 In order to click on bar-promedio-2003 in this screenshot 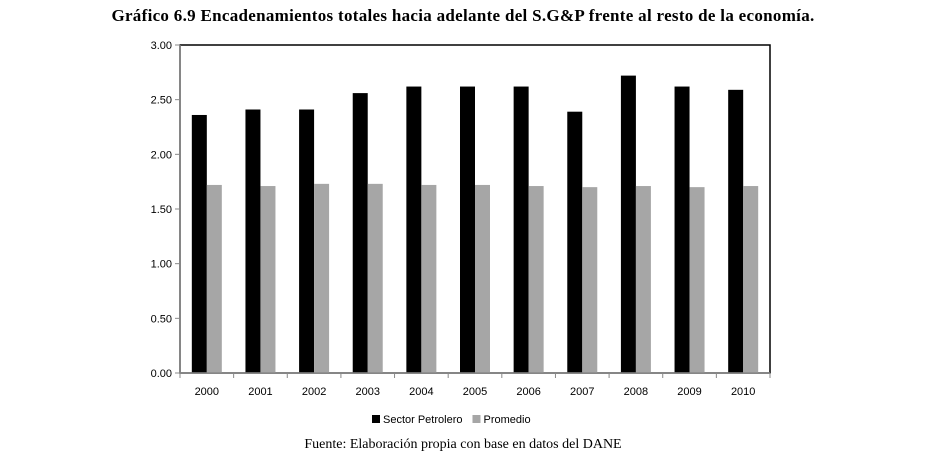, I will do `click(375, 278)`.